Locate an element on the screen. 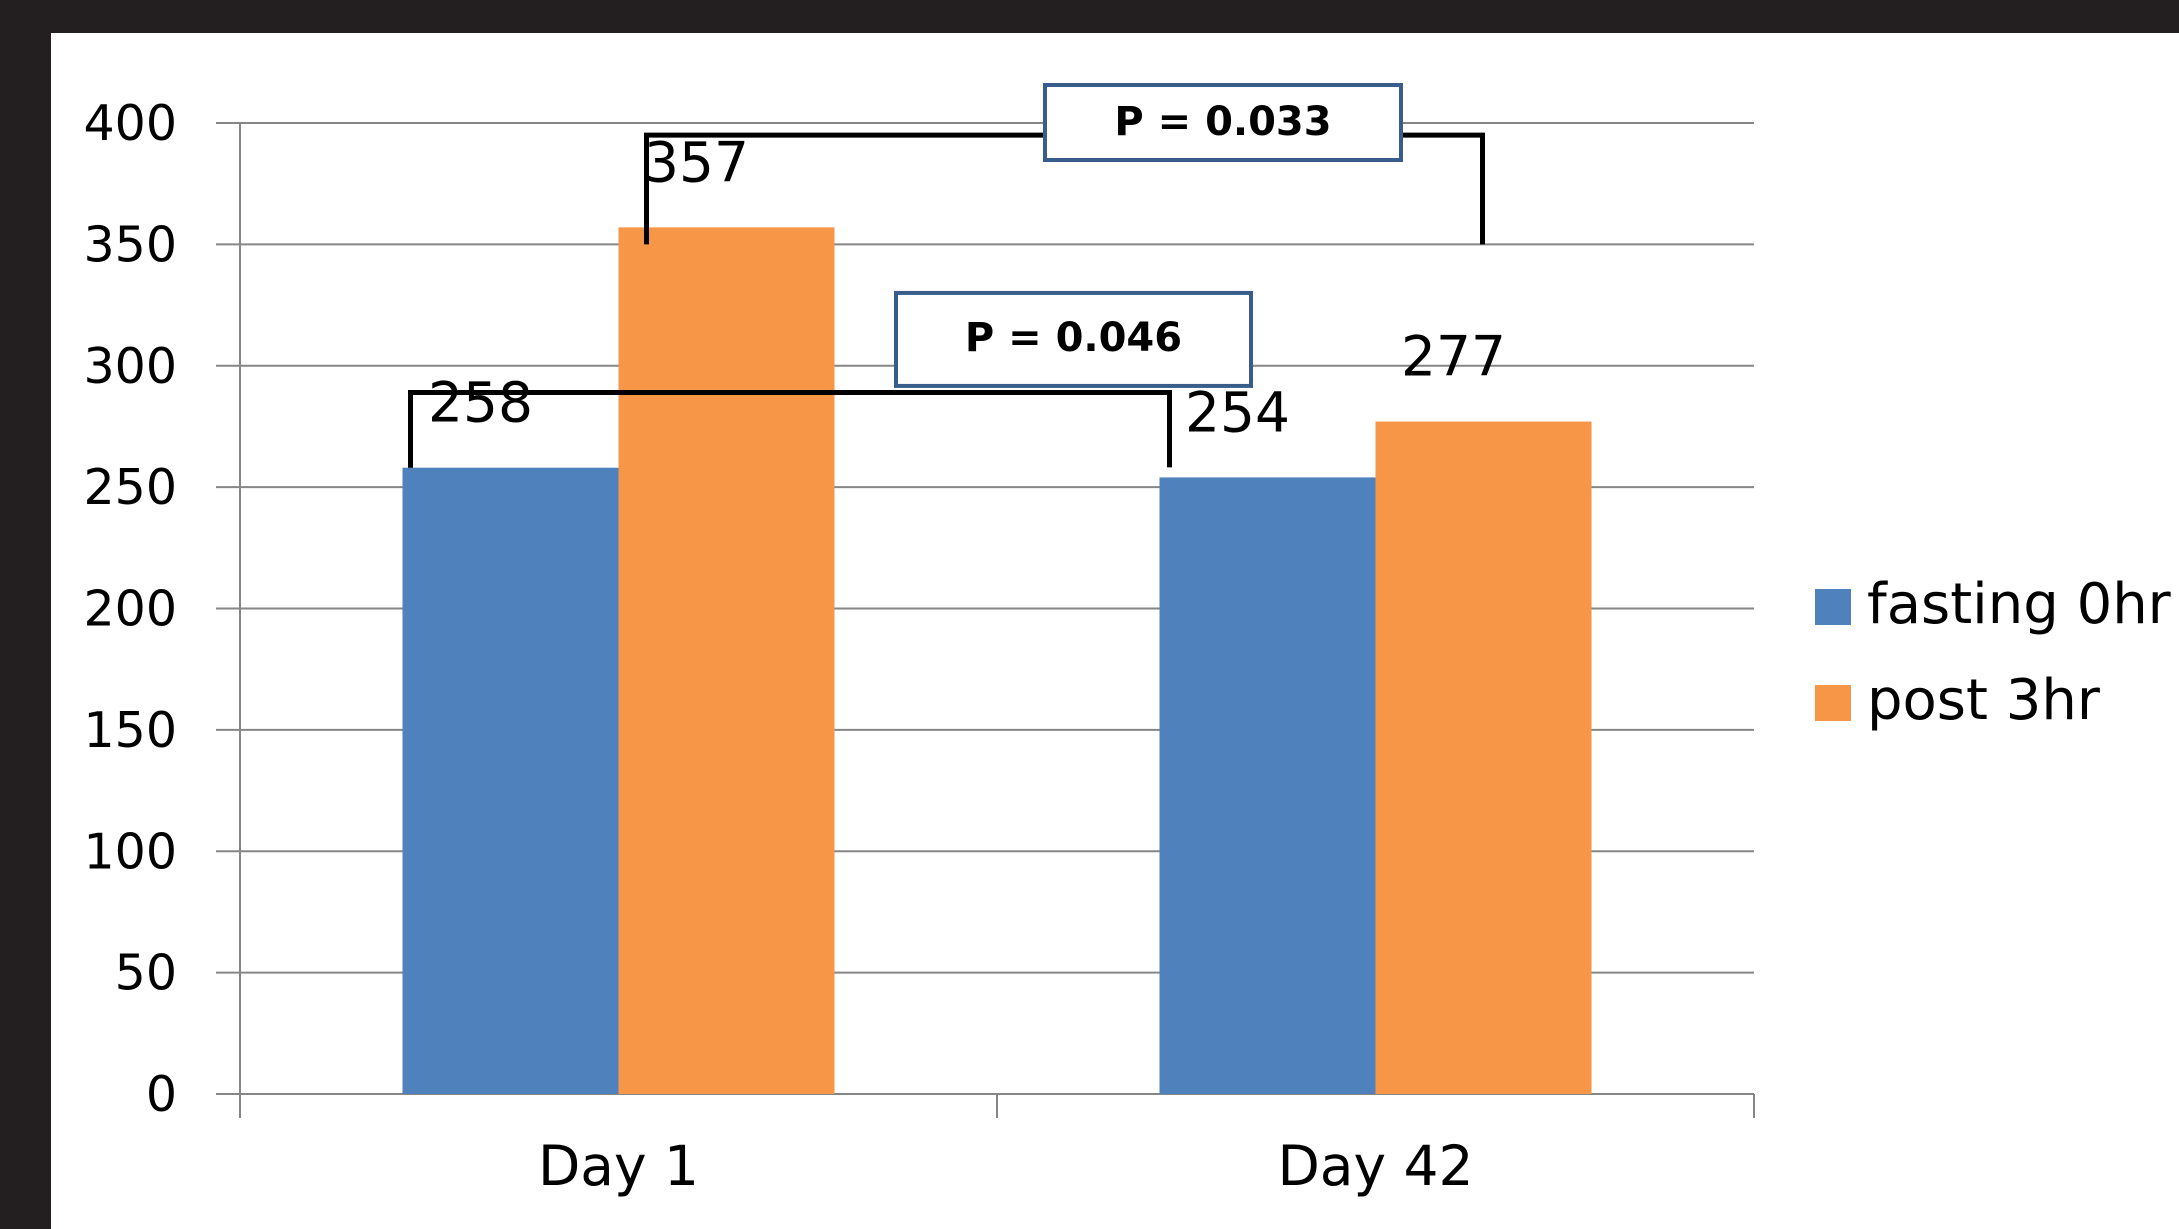  p-value-text-046: P = 0.046 is located at coordinates (1073, 338).